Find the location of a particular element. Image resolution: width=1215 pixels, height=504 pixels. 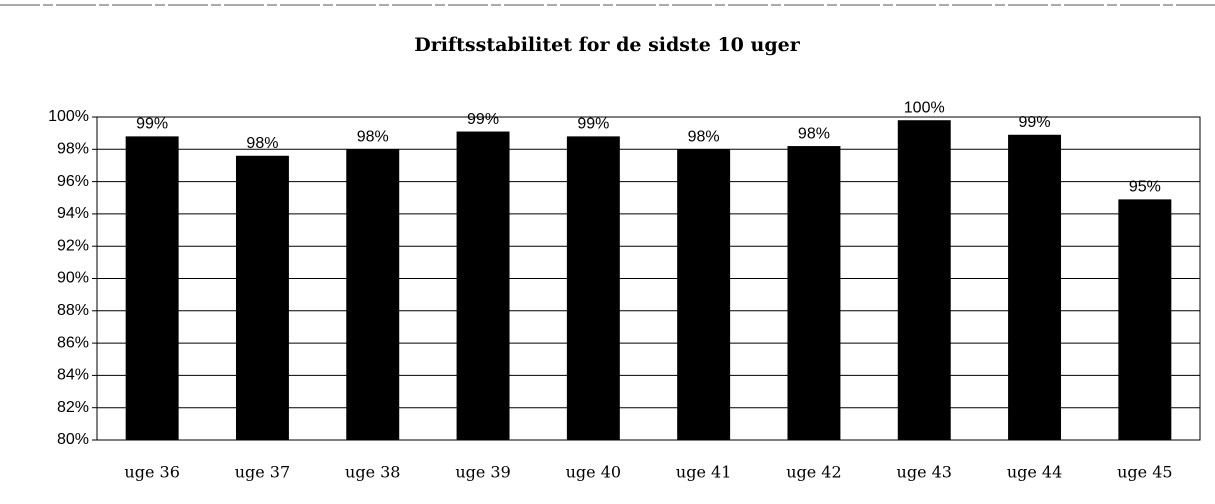

x-tick-label: uge 38 is located at coordinates (372, 472).